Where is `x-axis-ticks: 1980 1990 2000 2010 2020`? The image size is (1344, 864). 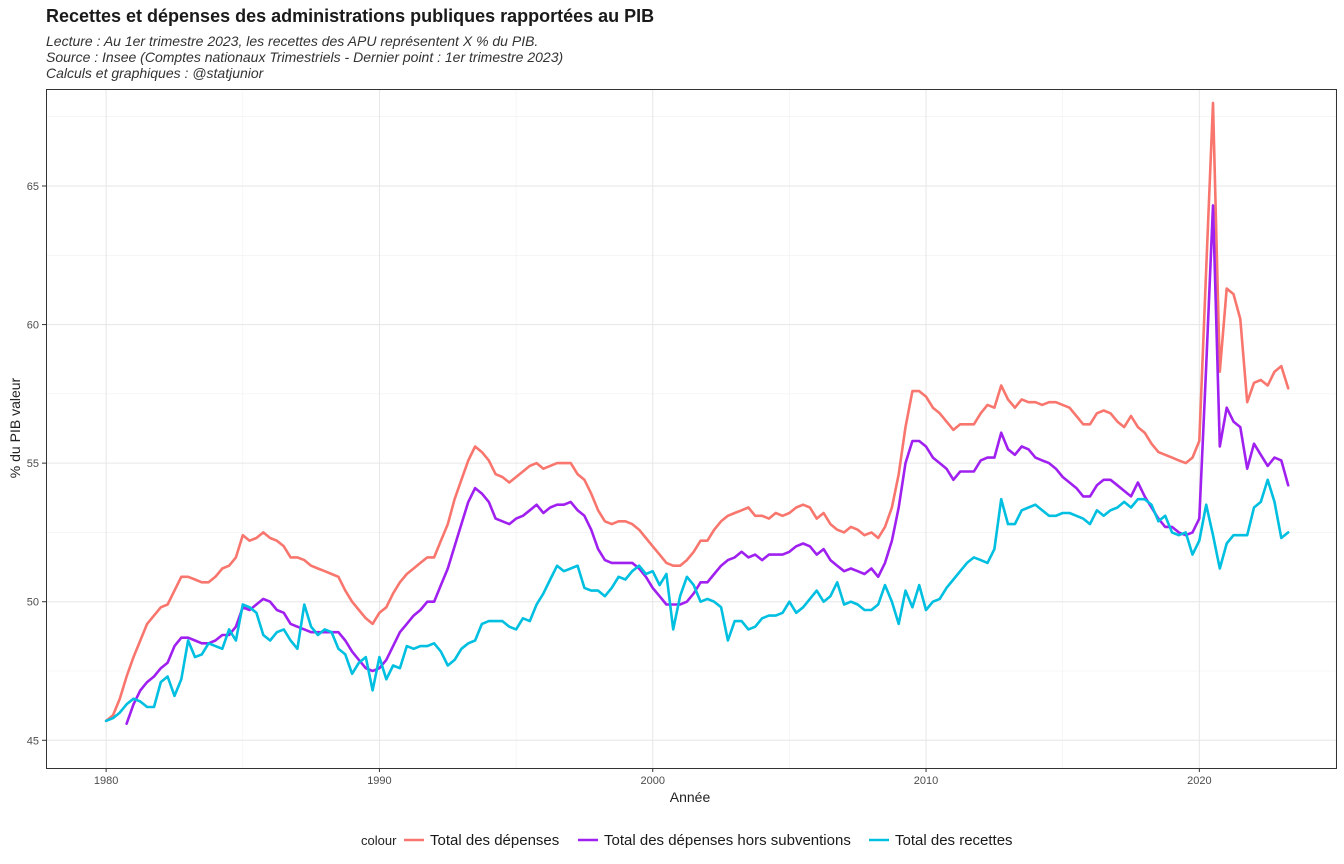
x-axis-ticks: 1980 1990 2000 2010 2020 is located at coordinates (653, 777).